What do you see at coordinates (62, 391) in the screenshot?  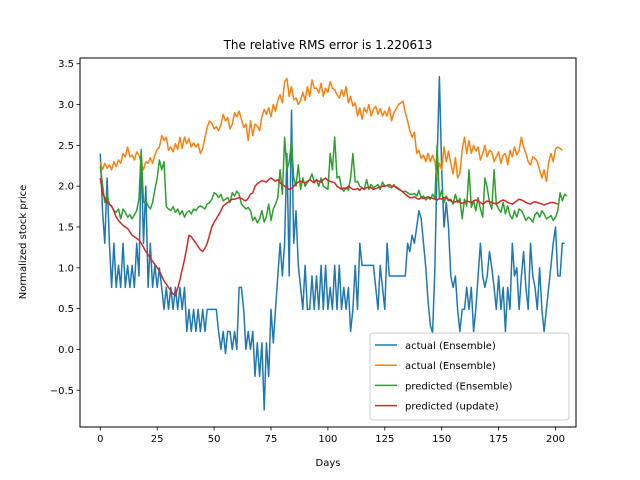 I see `y-tick-label: −0.5` at bounding box center [62, 391].